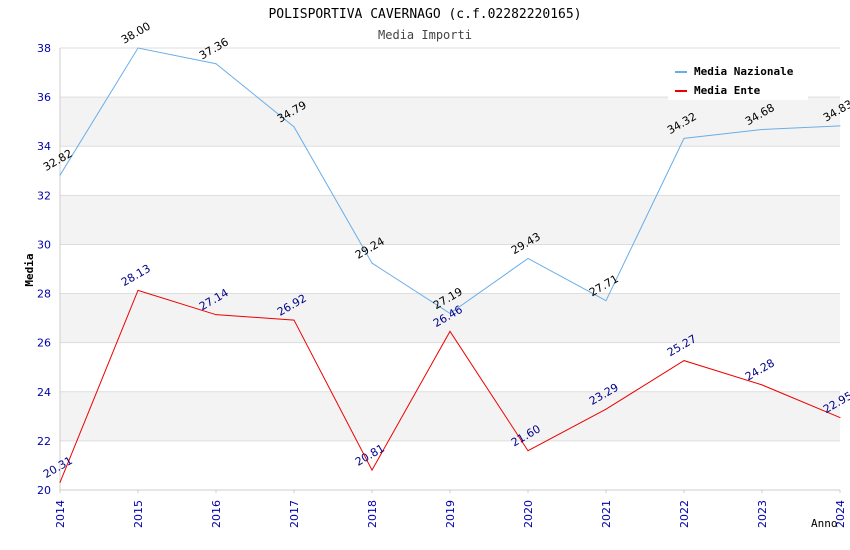 This screenshot has width=850, height=550. I want to click on x-tick-label: 2019, so click(450, 514).